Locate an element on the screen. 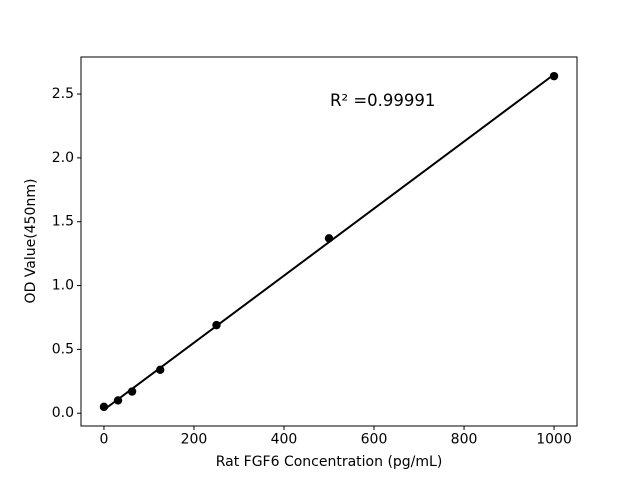 The width and height of the screenshot is (640, 480). y-tick-label: 2.5 is located at coordinates (63, 94).